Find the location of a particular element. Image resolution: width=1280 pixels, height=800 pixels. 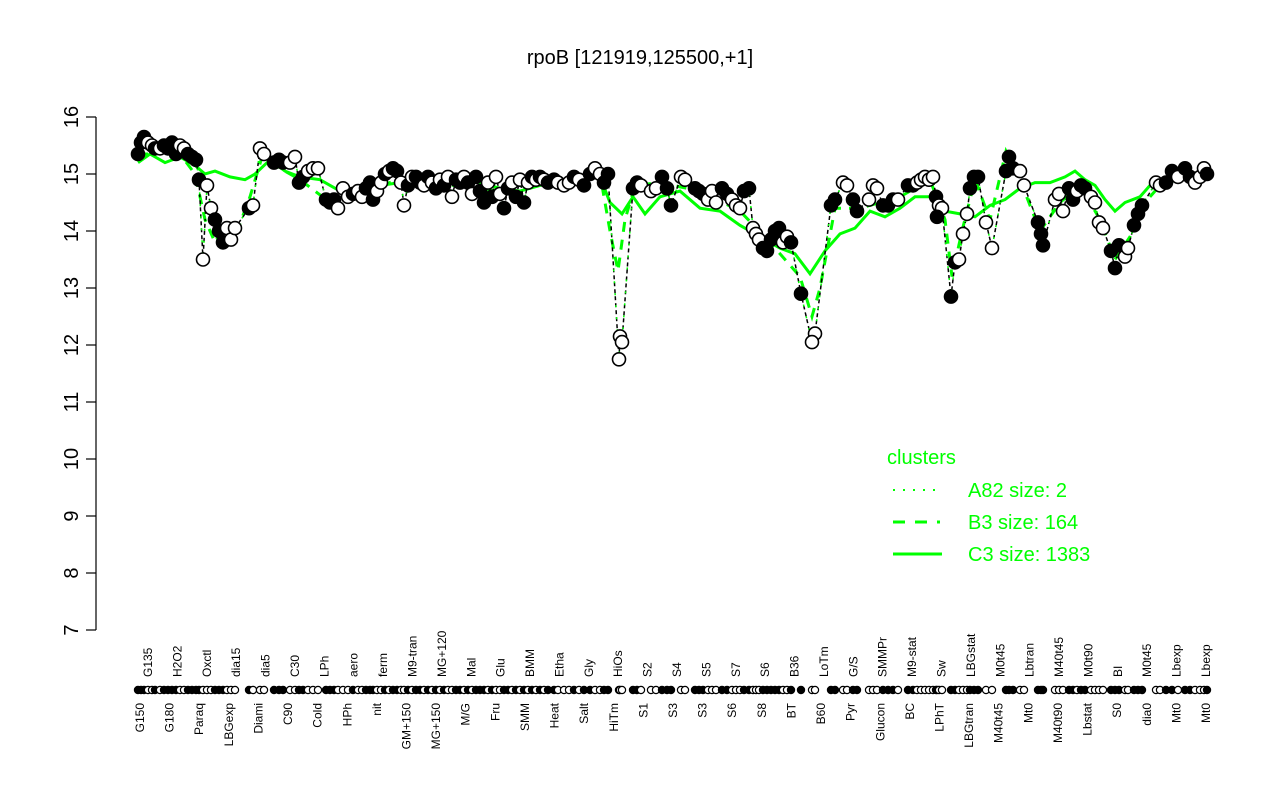

x-tick-label-top: Mal is located at coordinates (471, 667).